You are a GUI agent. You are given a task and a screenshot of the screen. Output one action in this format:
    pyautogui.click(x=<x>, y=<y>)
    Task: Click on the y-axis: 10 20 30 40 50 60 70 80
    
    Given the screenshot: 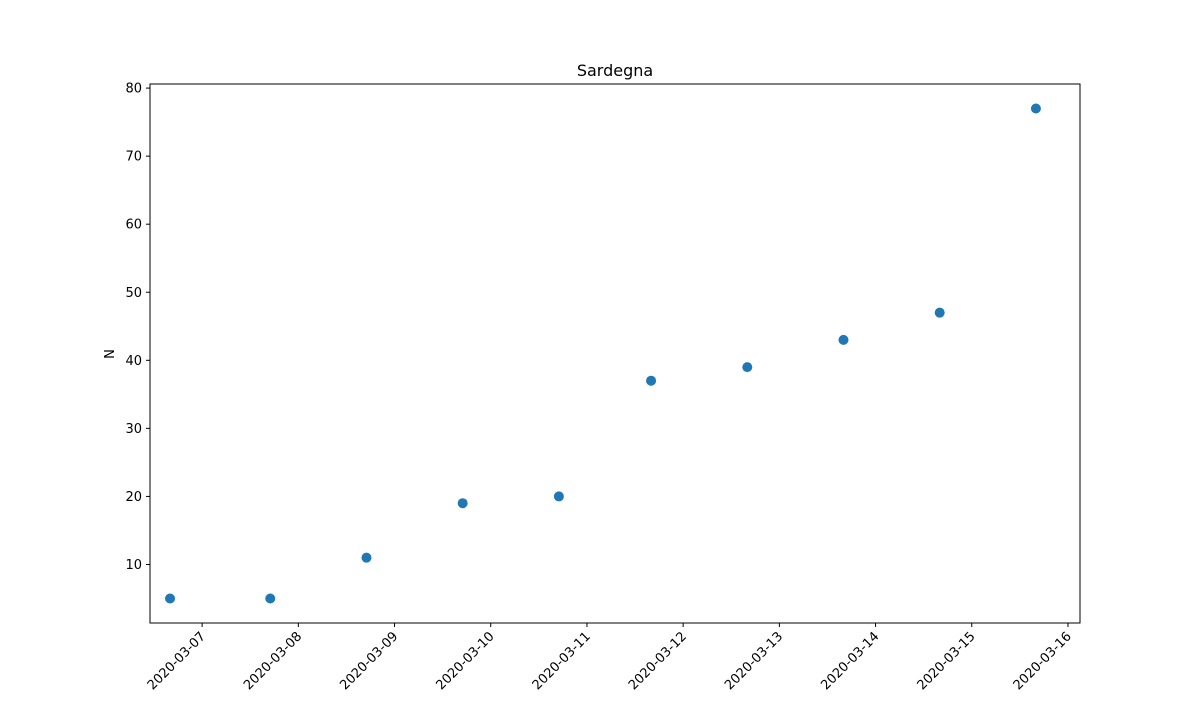 What is the action you would take?
    pyautogui.click(x=137, y=327)
    